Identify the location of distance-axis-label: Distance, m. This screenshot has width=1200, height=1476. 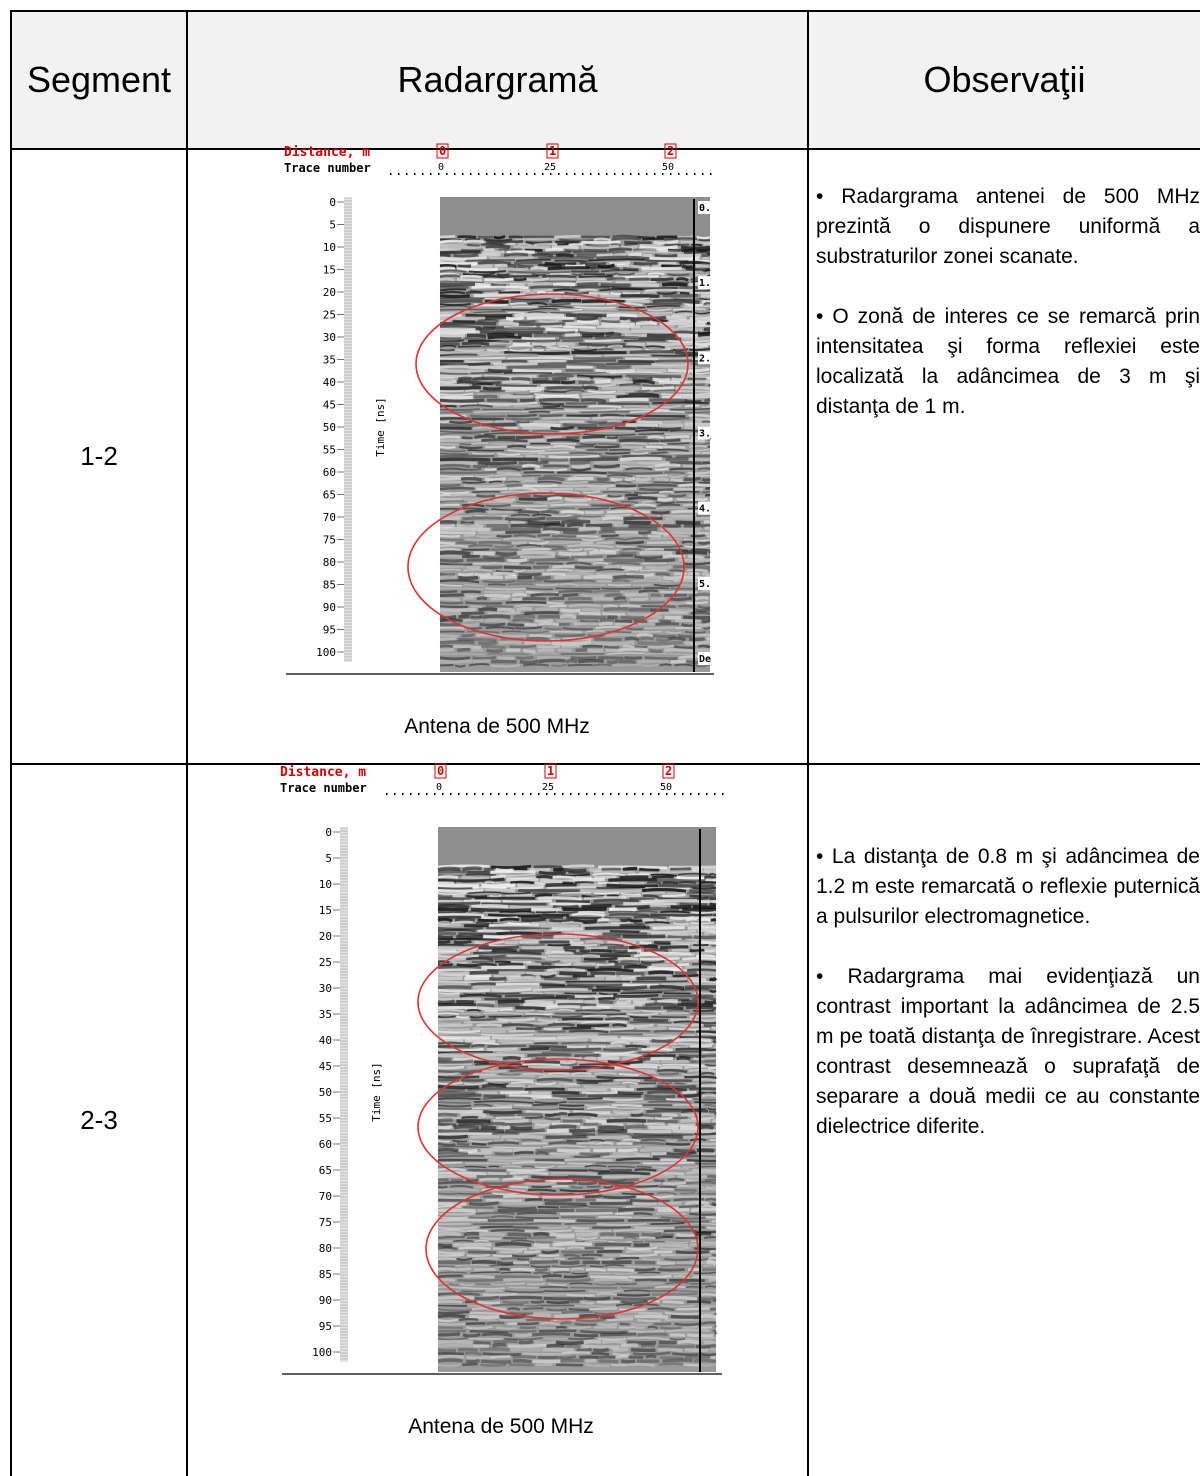
(327, 152).